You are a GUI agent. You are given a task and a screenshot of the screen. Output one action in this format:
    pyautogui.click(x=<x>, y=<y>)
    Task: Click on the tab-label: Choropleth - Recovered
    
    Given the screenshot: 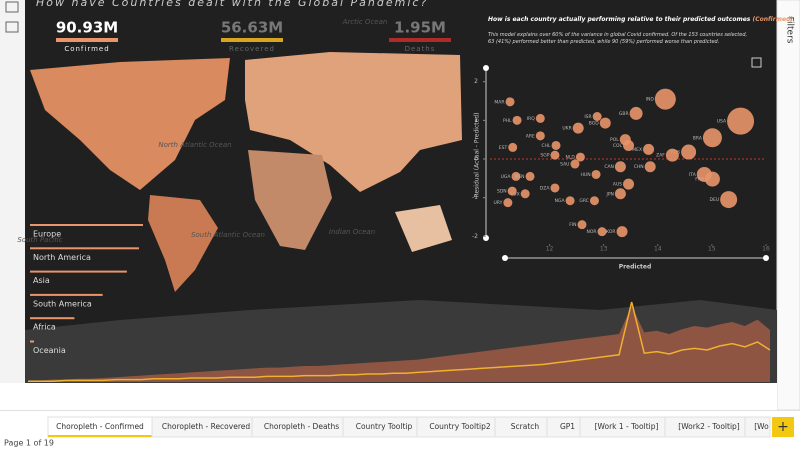 What is the action you would take?
    pyautogui.click(x=206, y=426)
    